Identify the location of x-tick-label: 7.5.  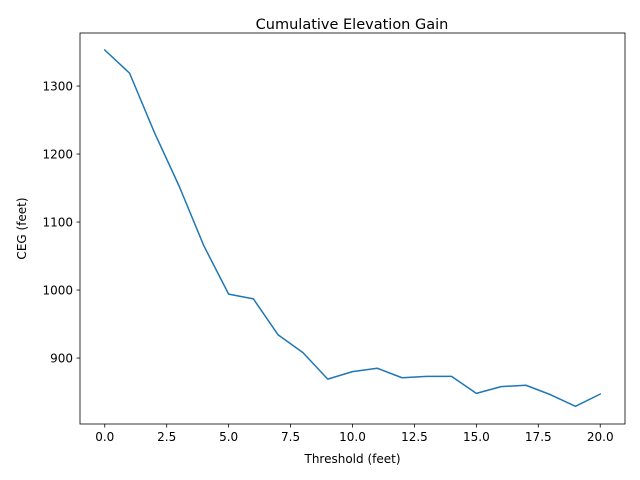
(290, 437).